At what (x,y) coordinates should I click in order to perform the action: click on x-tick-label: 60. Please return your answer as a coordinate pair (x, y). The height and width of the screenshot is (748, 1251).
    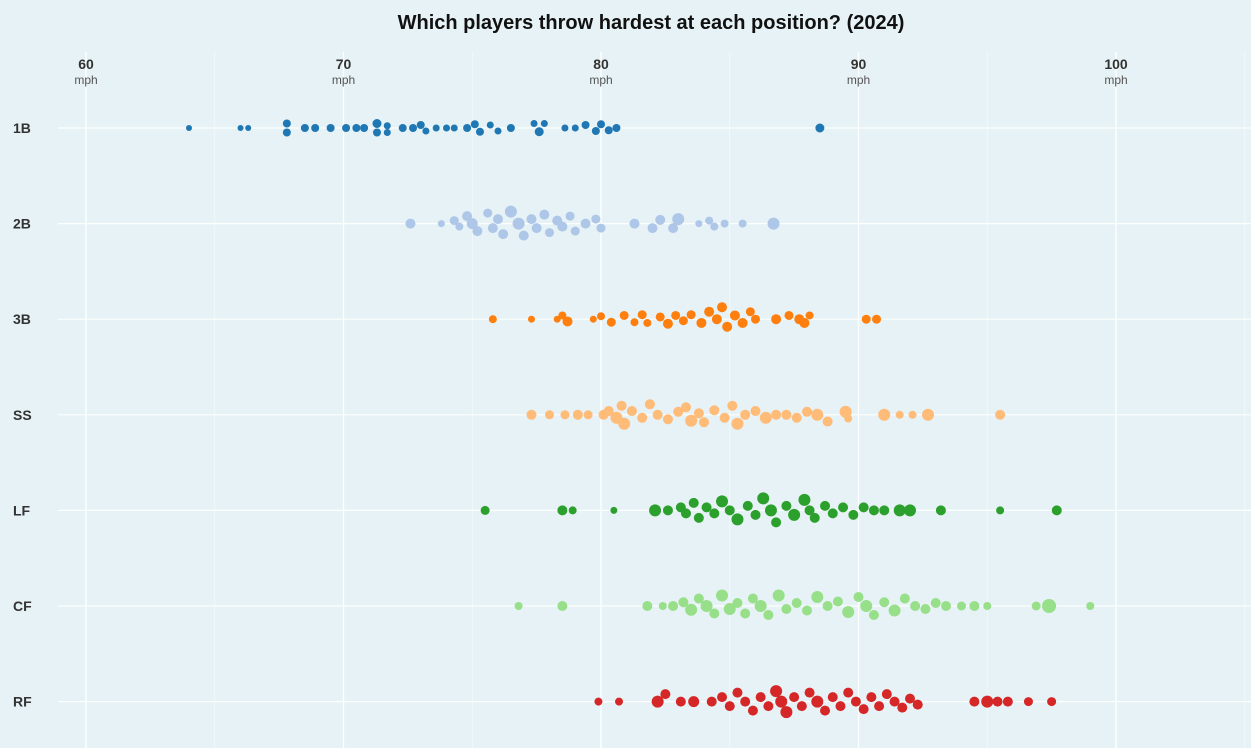
    Looking at the image, I should click on (86, 64).